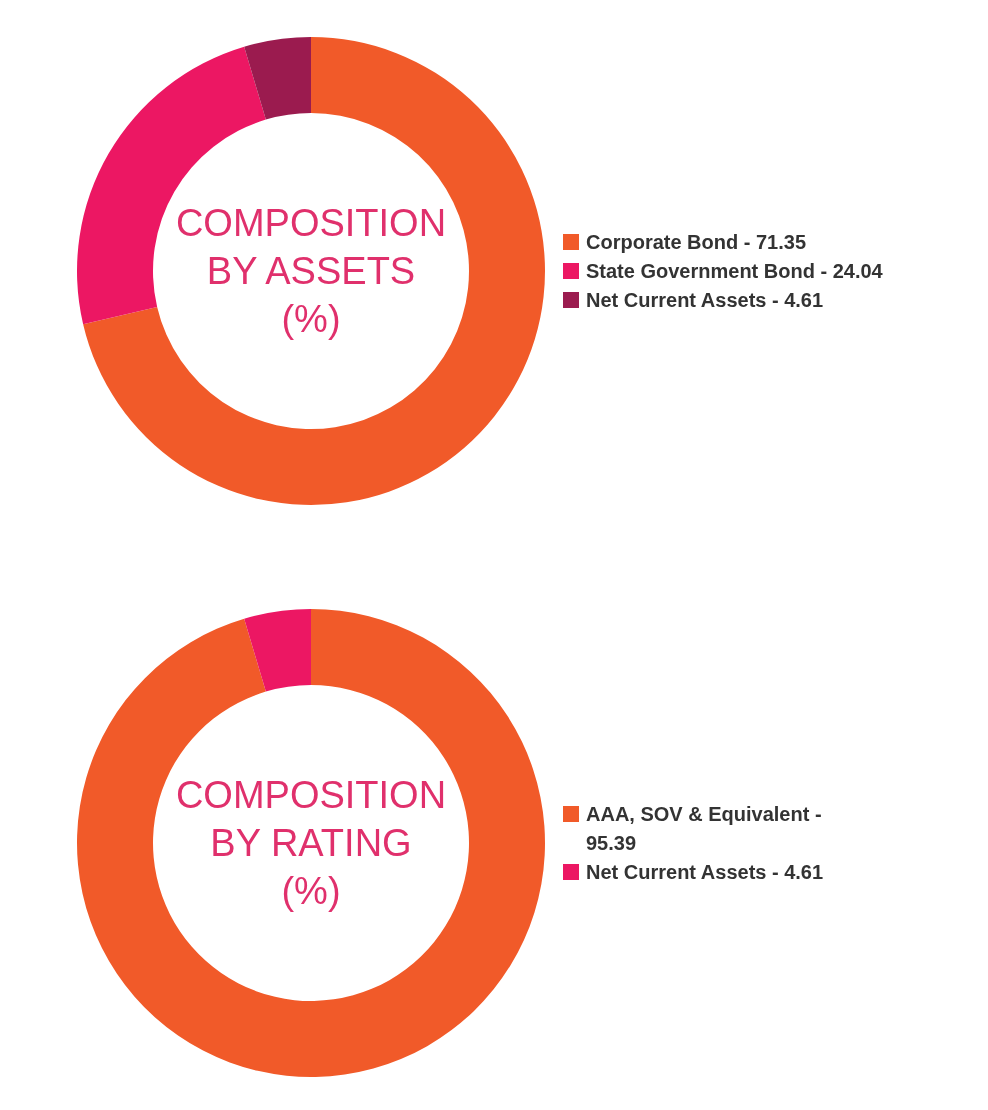 Image resolution: width=988 pixels, height=1110 pixels. What do you see at coordinates (704, 828) in the screenshot?
I see `legend-label: AAA, SOV & Equivalent - 95.39` at bounding box center [704, 828].